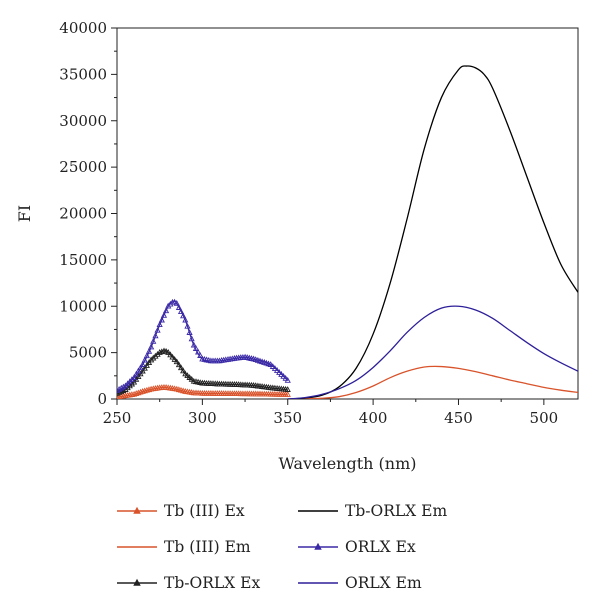 This screenshot has width=600, height=610. What do you see at coordinates (83, 260) in the screenshot?
I see `y-tick-label: 15000` at bounding box center [83, 260].